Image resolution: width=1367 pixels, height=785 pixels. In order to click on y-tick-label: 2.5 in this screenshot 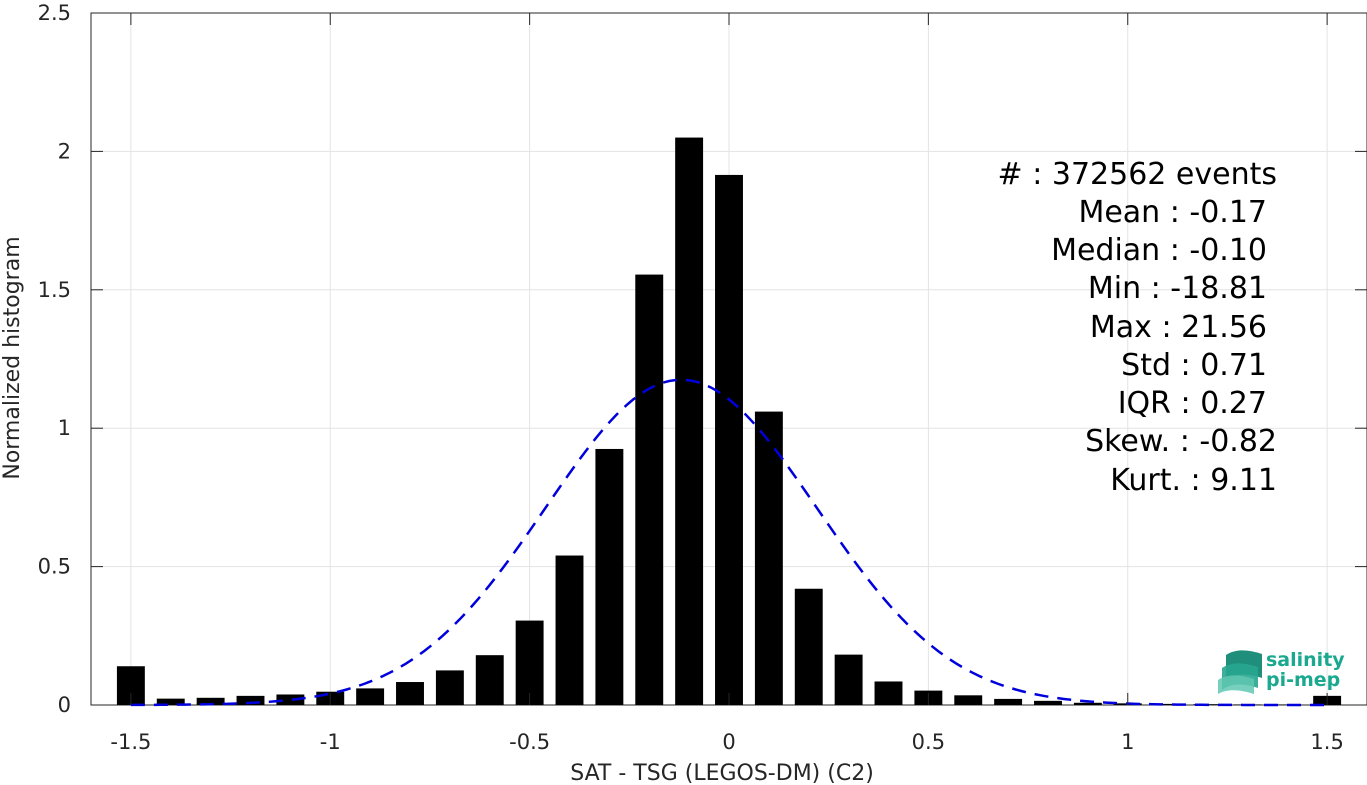, I will do `click(54, 13)`.